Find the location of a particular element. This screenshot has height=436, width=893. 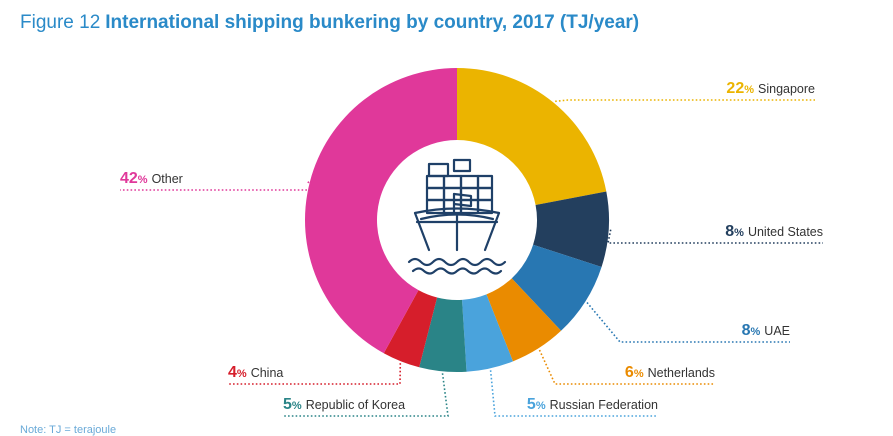

leader-russian-federation is located at coordinates (573, 393).